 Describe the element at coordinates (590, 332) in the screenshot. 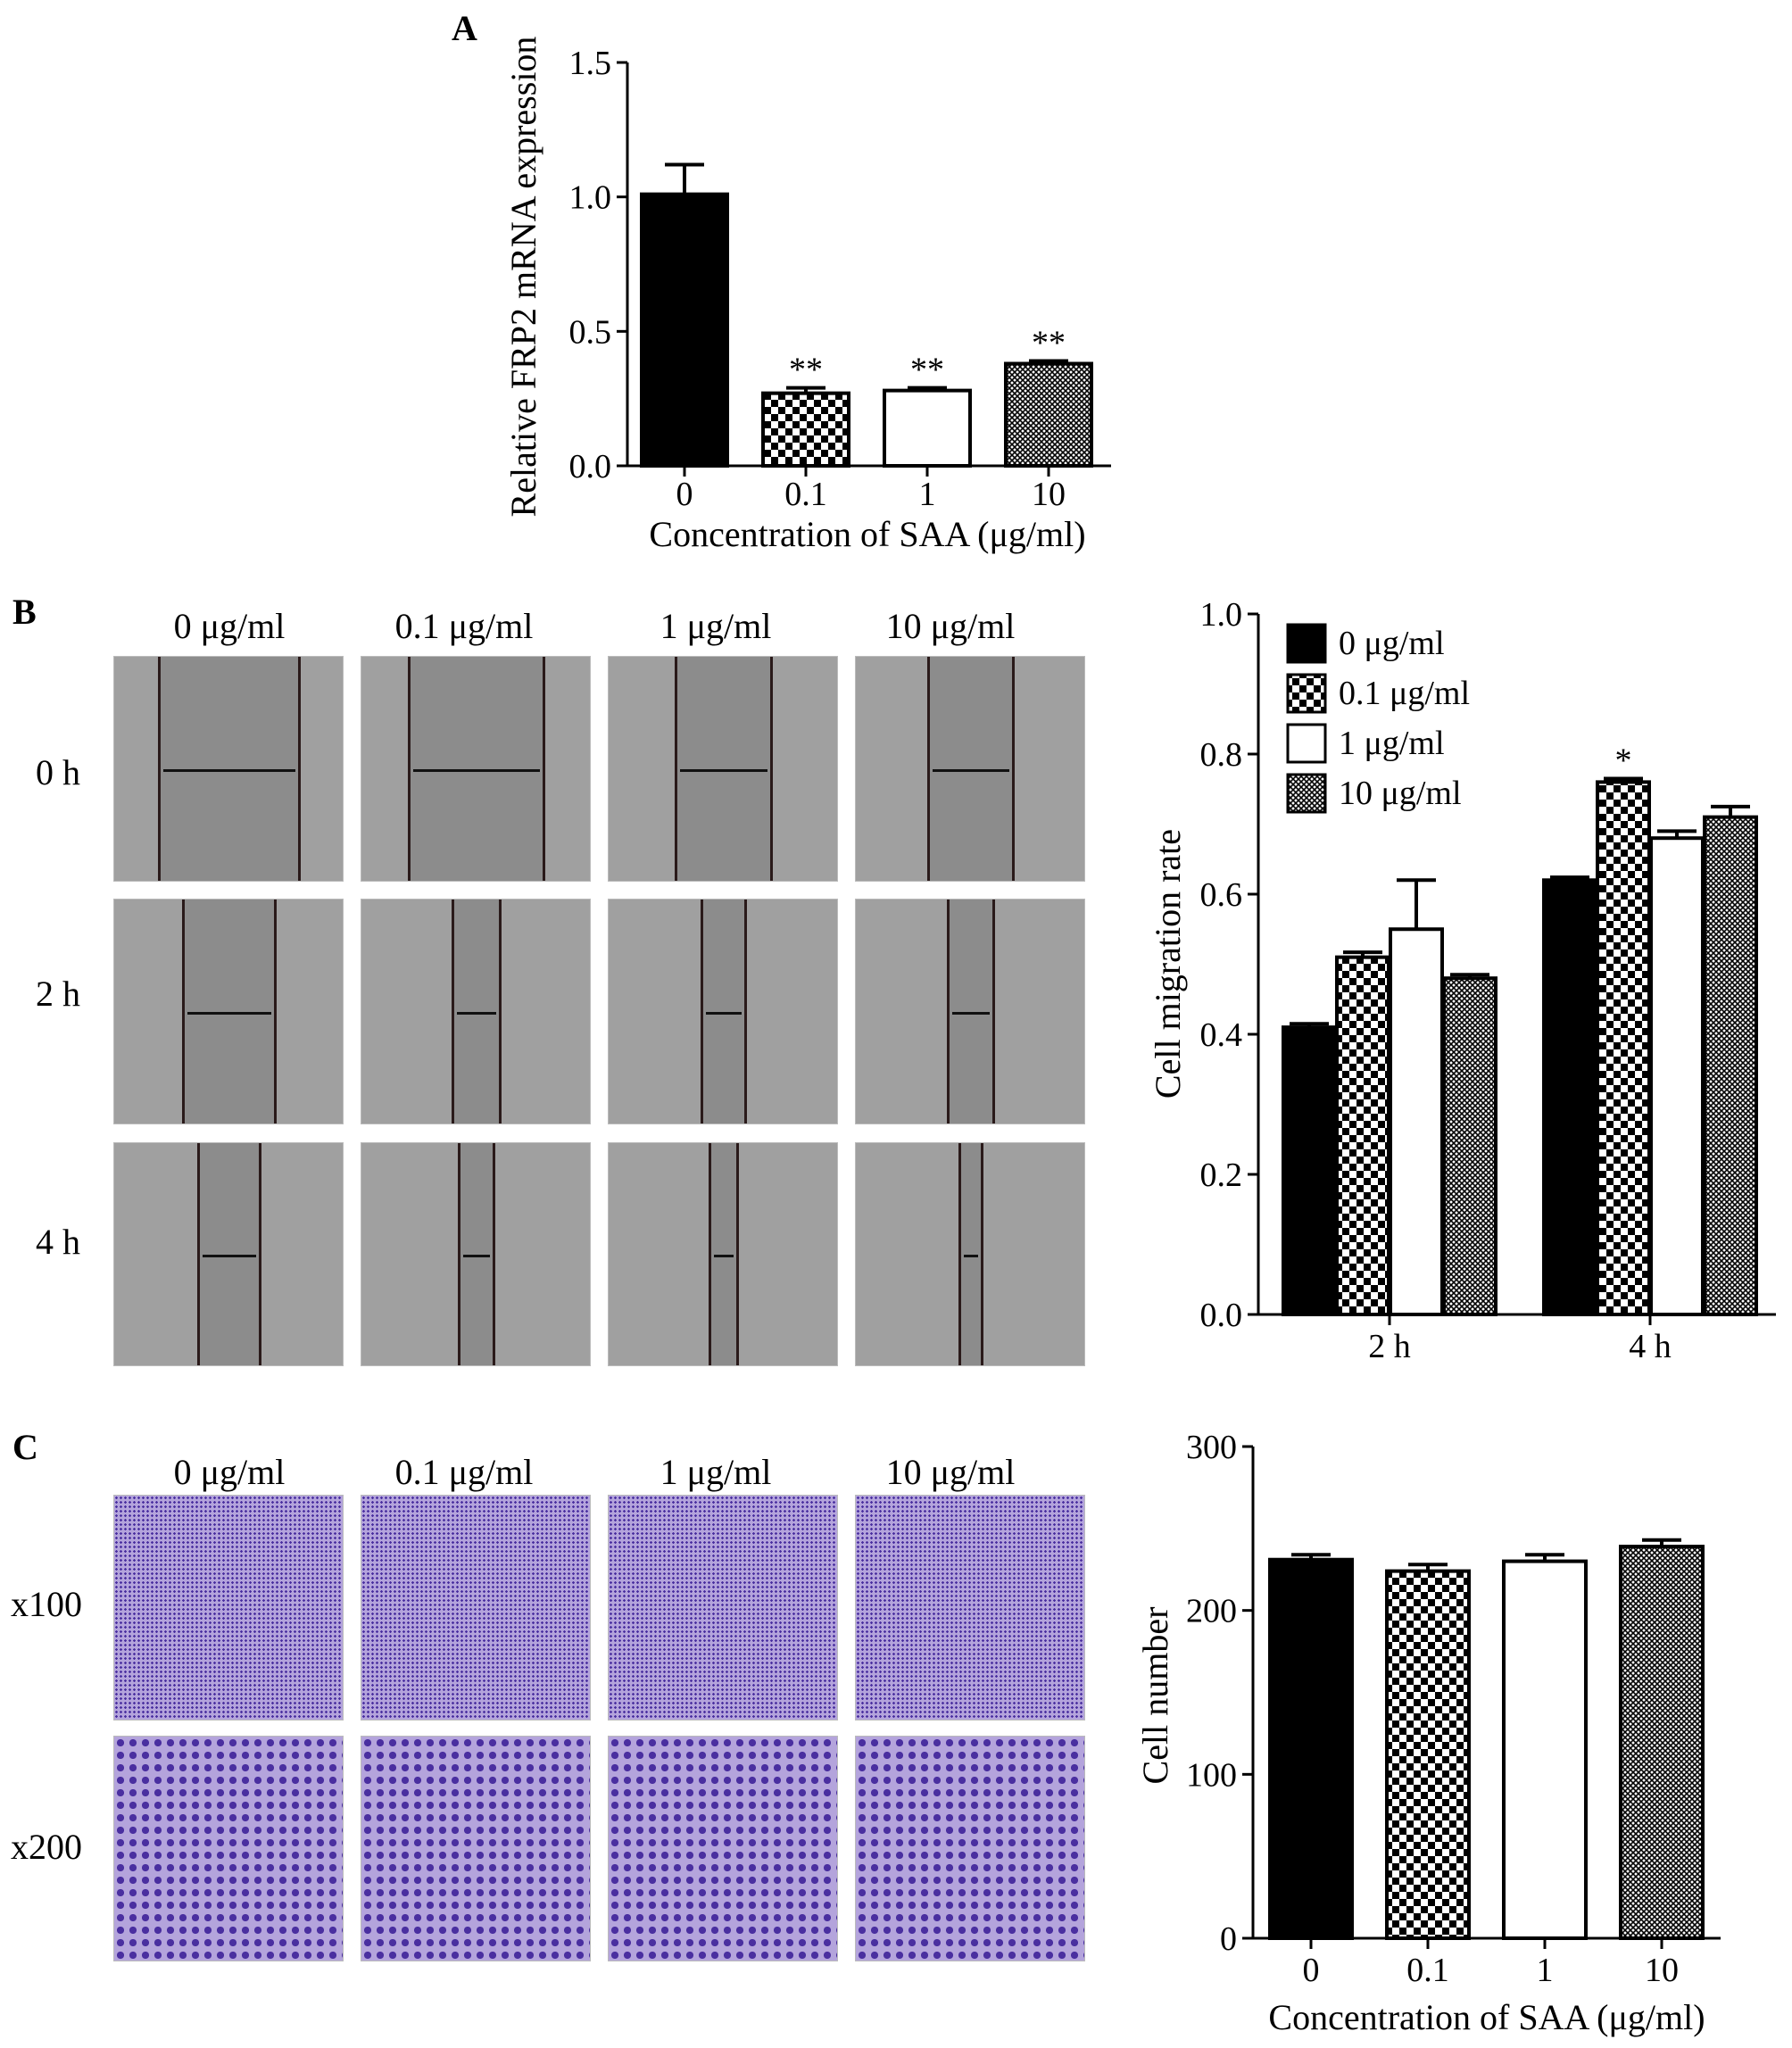

I see `chart-a-y-tick-label: 0.5` at that location.